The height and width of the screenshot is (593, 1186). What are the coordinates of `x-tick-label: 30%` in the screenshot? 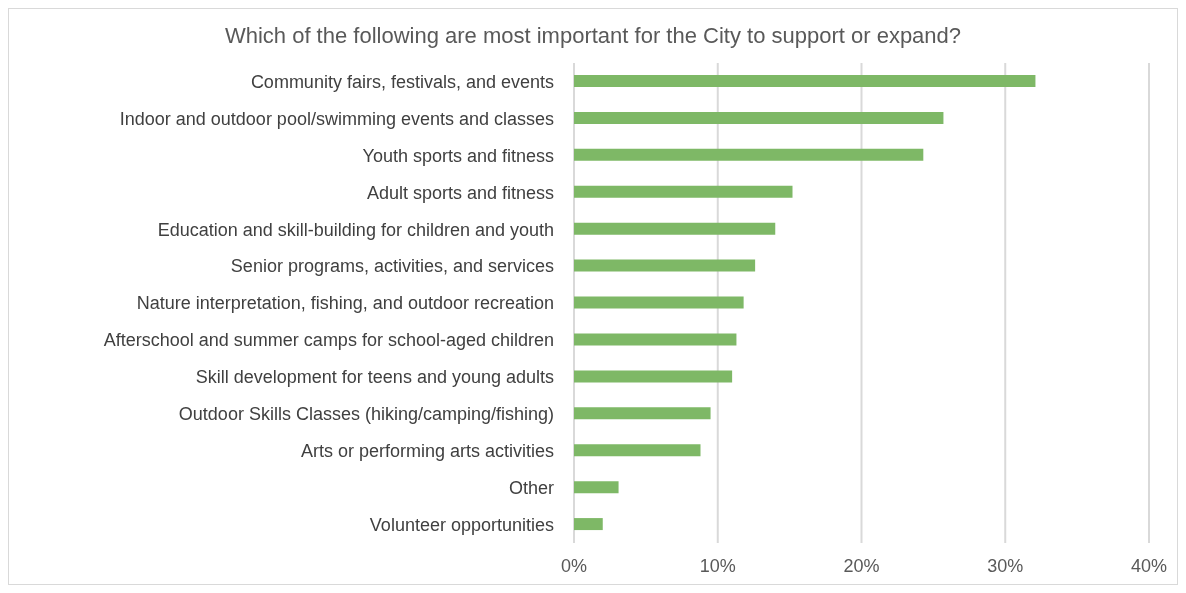 It's located at (1005, 565).